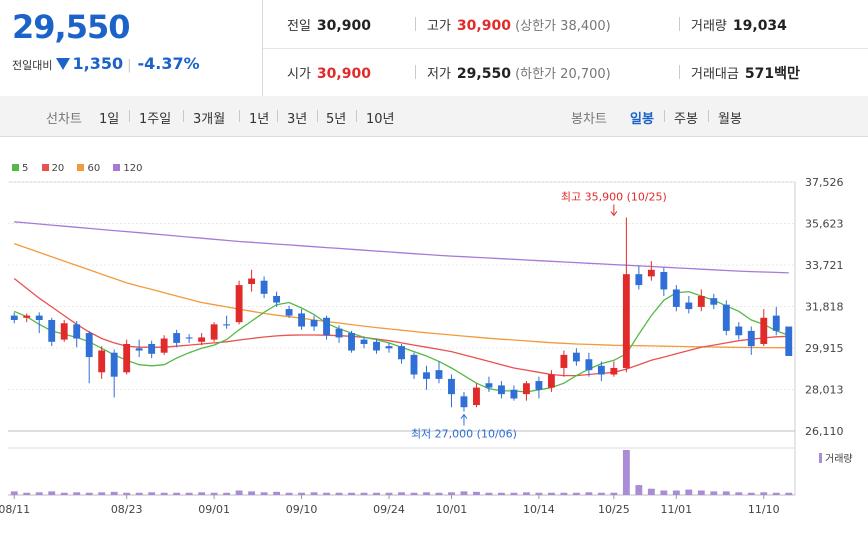 The image size is (868, 537). What do you see at coordinates (32, 65) in the screenshot?
I see `change-label: 전일대비` at bounding box center [32, 65].